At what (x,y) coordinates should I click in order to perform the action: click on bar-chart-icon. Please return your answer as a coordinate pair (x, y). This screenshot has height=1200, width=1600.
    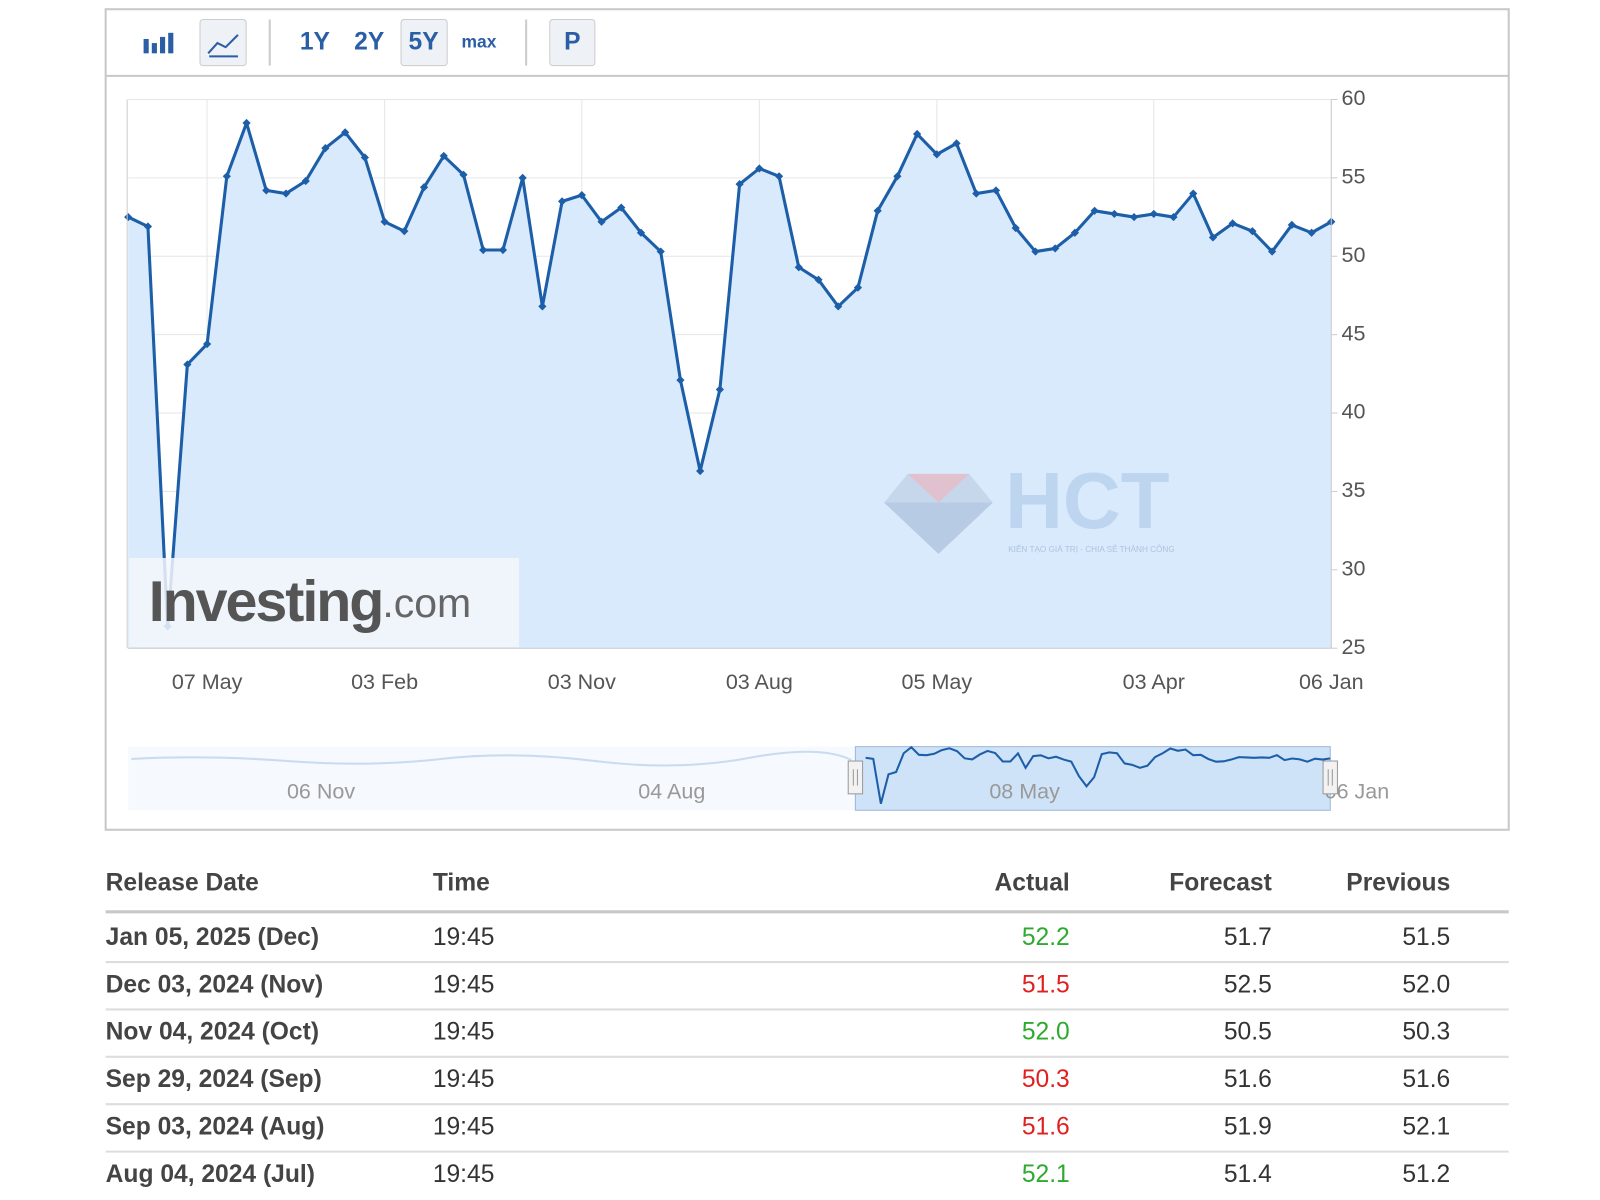
    Looking at the image, I should click on (158, 43).